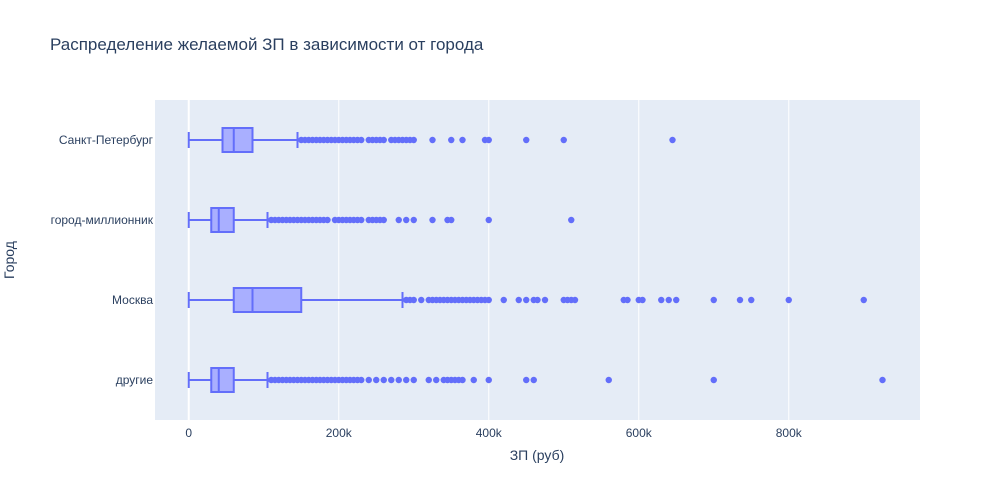 The height and width of the screenshot is (500, 1000). Describe the element at coordinates (9, 260) in the screenshot. I see `y-axis-title: Город` at that location.